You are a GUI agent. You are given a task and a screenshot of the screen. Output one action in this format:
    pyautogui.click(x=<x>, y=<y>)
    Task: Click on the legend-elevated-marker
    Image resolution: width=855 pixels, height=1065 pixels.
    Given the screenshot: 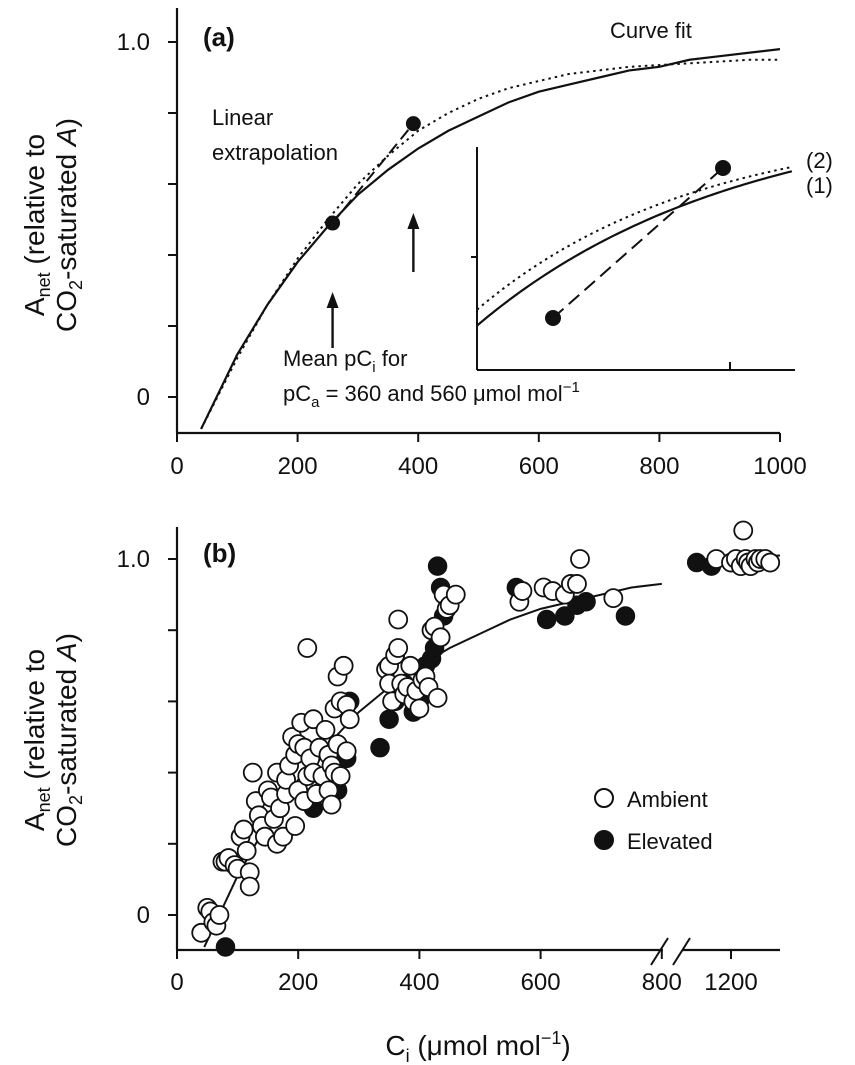 What is the action you would take?
    pyautogui.click(x=604, y=840)
    